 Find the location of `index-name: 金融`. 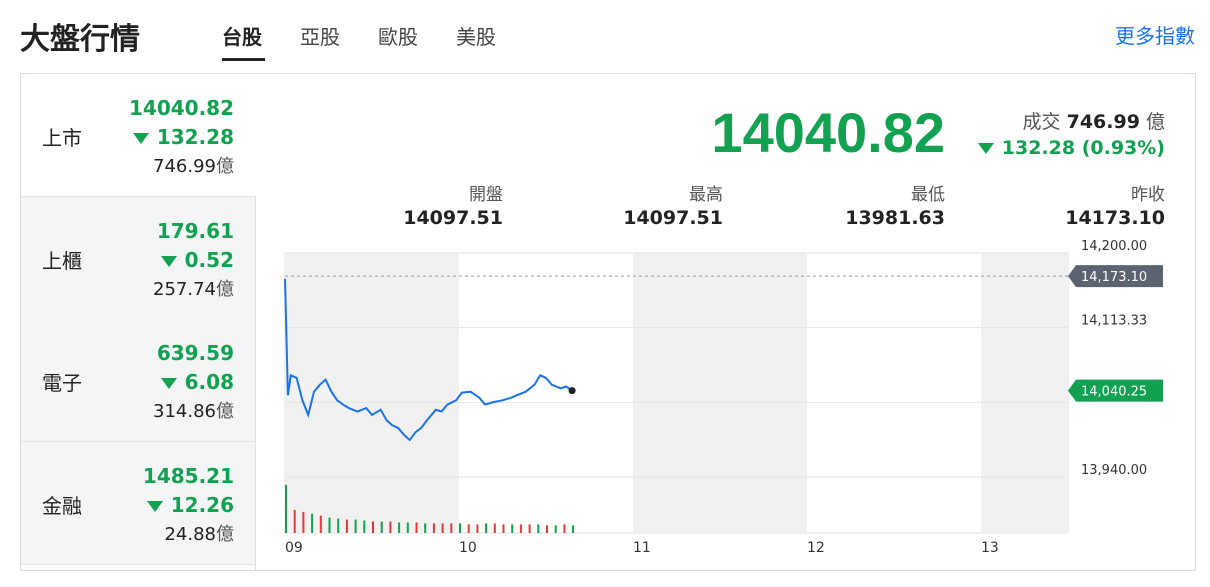

index-name: 金融 is located at coordinates (62, 505).